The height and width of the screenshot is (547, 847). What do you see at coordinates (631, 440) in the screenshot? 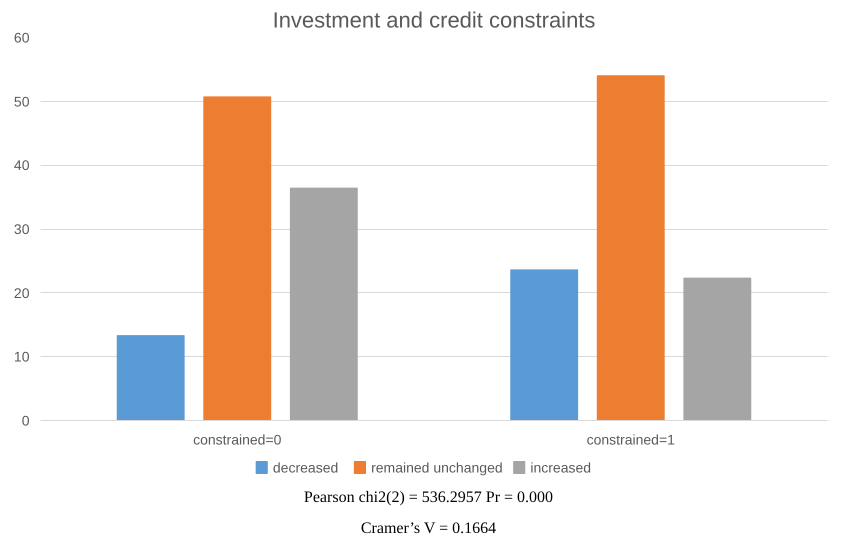
I see `x-tick-label: constrained=1` at bounding box center [631, 440].